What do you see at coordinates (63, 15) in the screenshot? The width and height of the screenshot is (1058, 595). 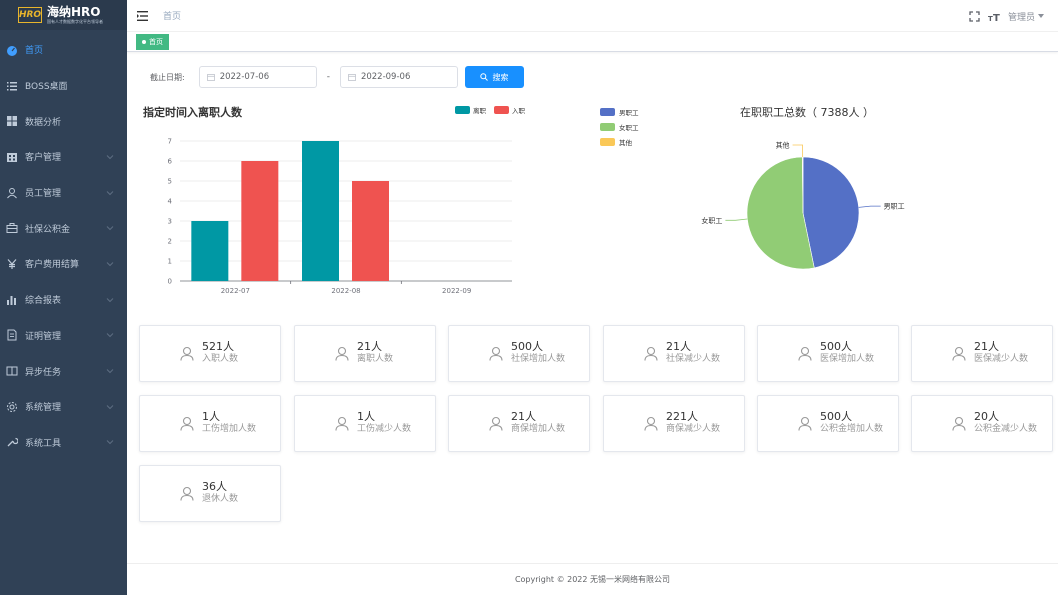 I see `logo: HRO 海纳HRO 国有人才数据数字化平台领导者` at bounding box center [63, 15].